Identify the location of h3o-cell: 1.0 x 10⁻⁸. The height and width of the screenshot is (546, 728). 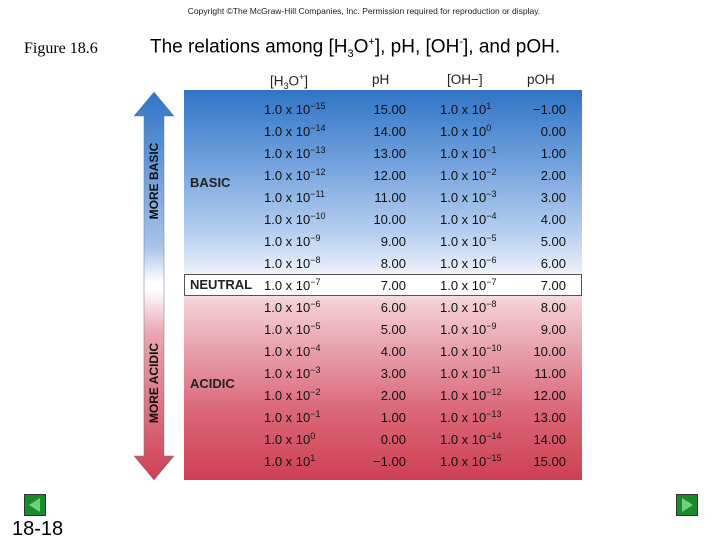
(292, 264).